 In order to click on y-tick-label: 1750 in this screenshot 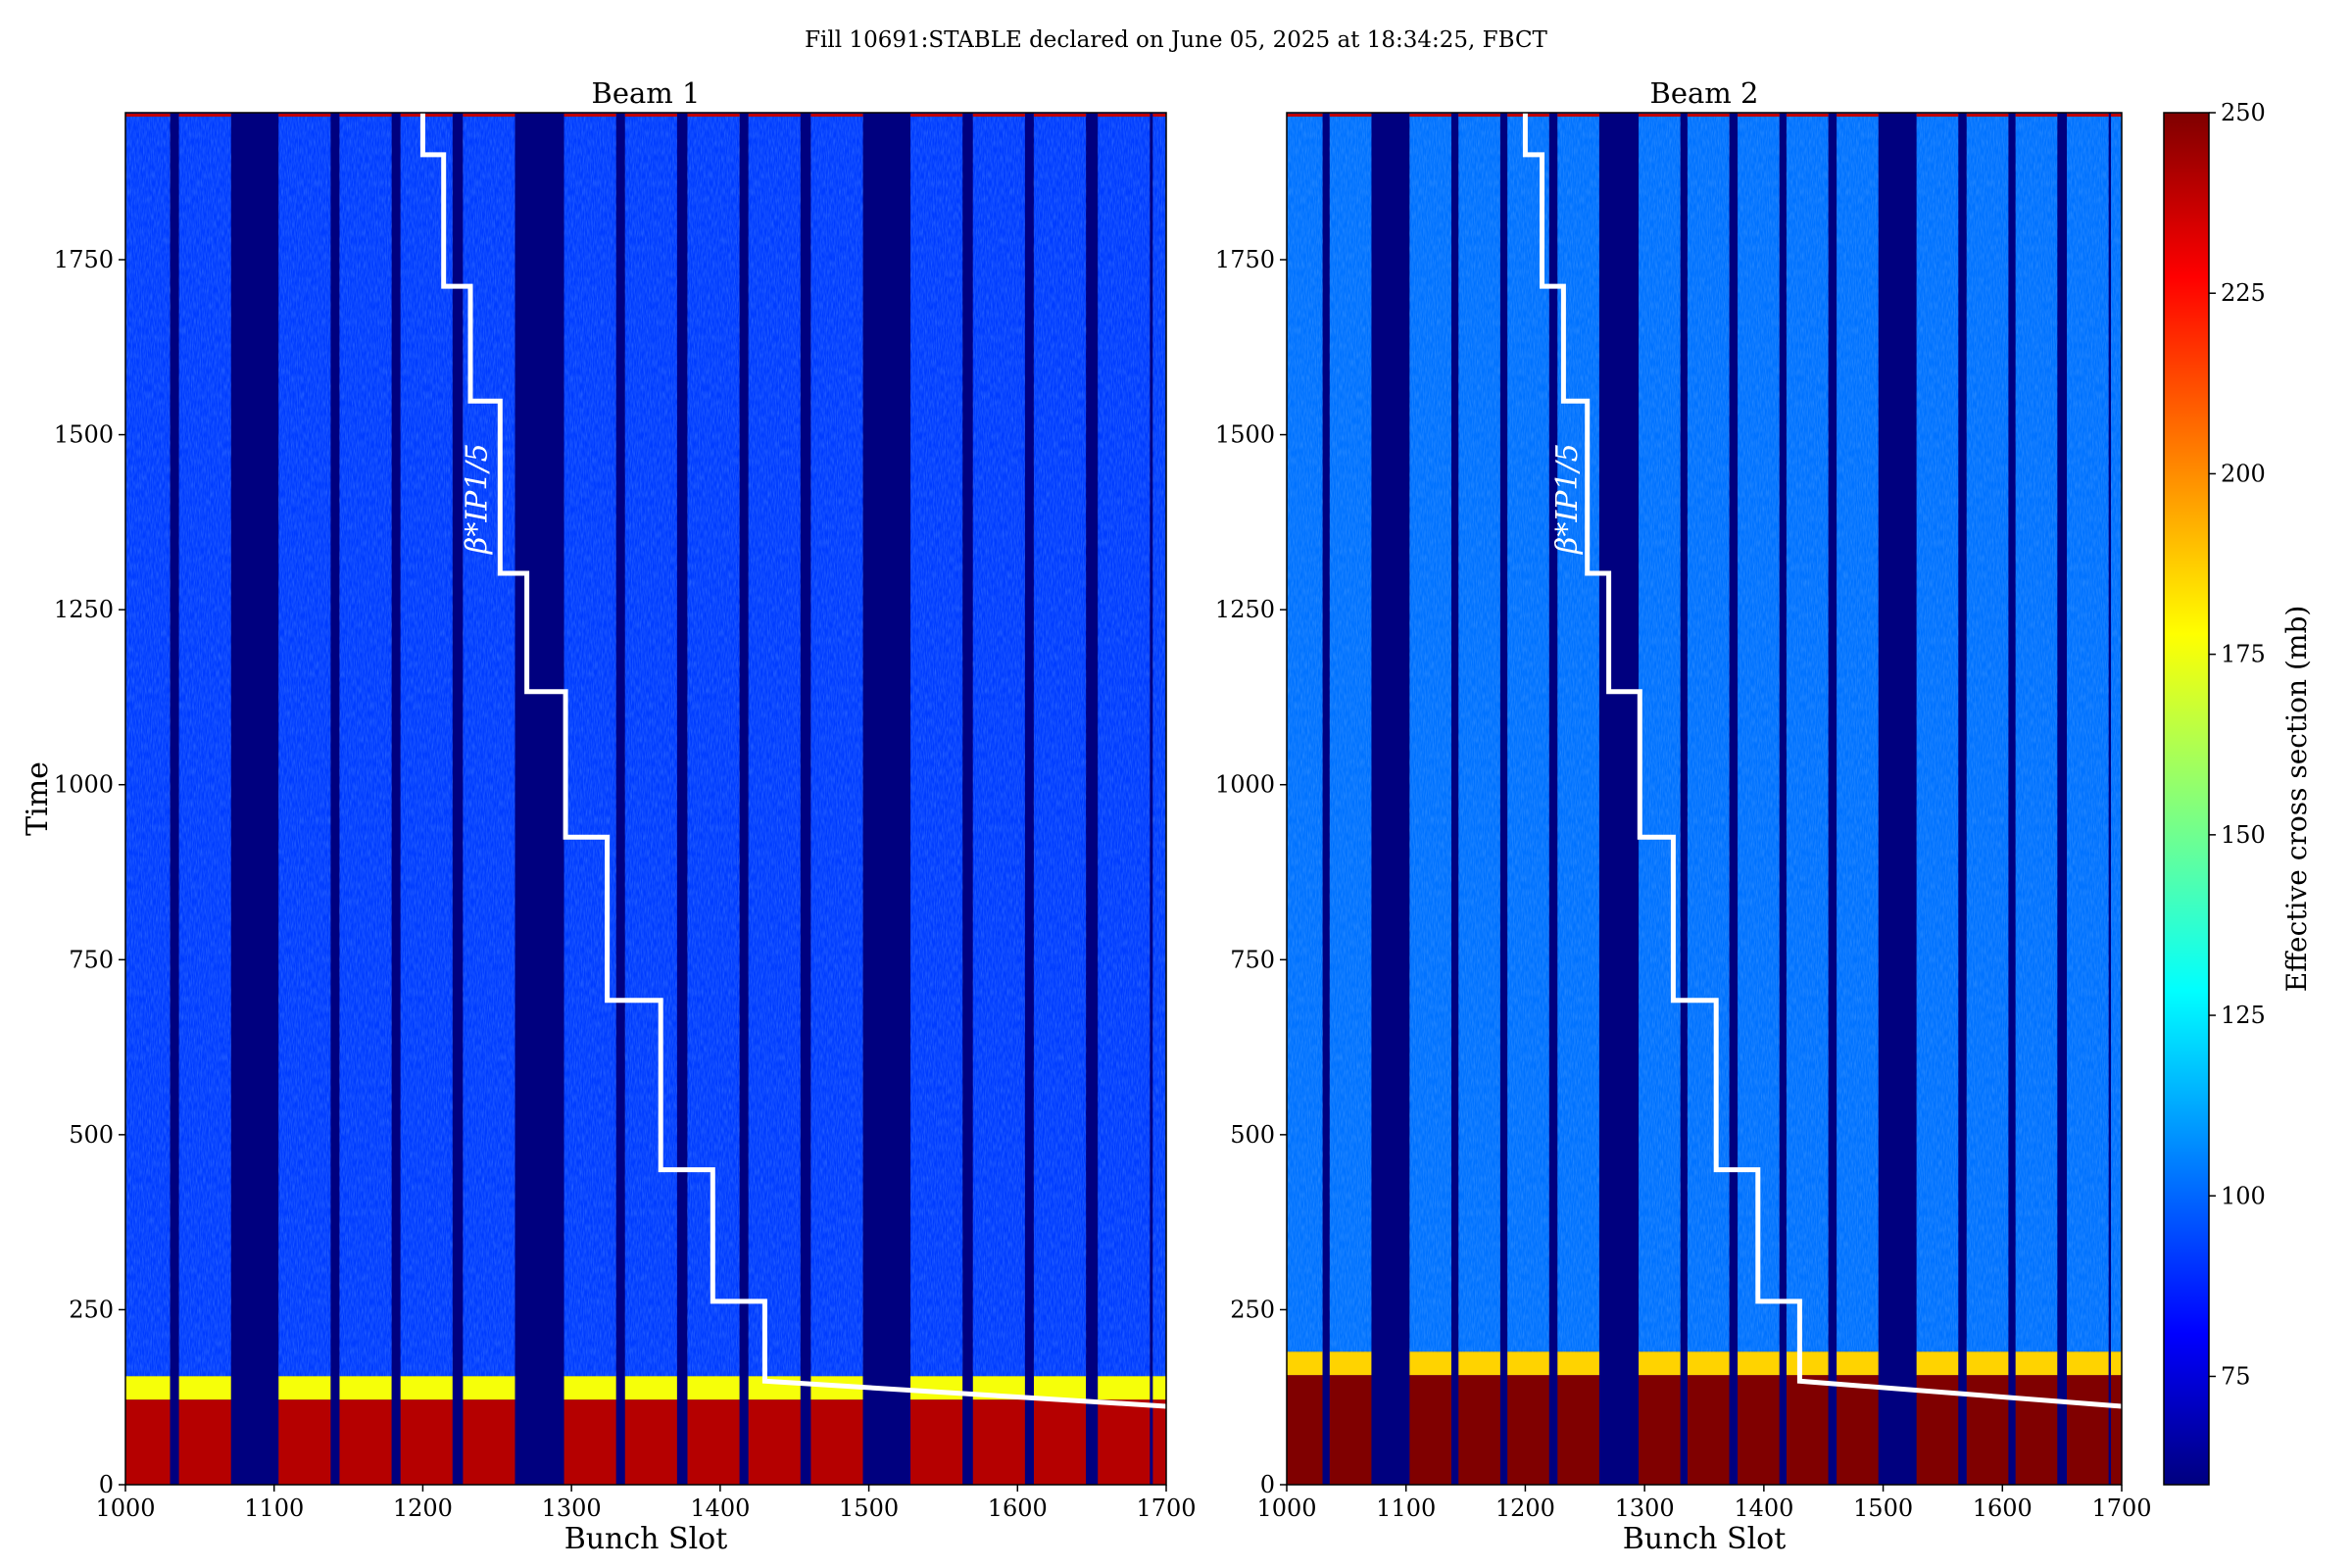, I will do `click(1245, 259)`.